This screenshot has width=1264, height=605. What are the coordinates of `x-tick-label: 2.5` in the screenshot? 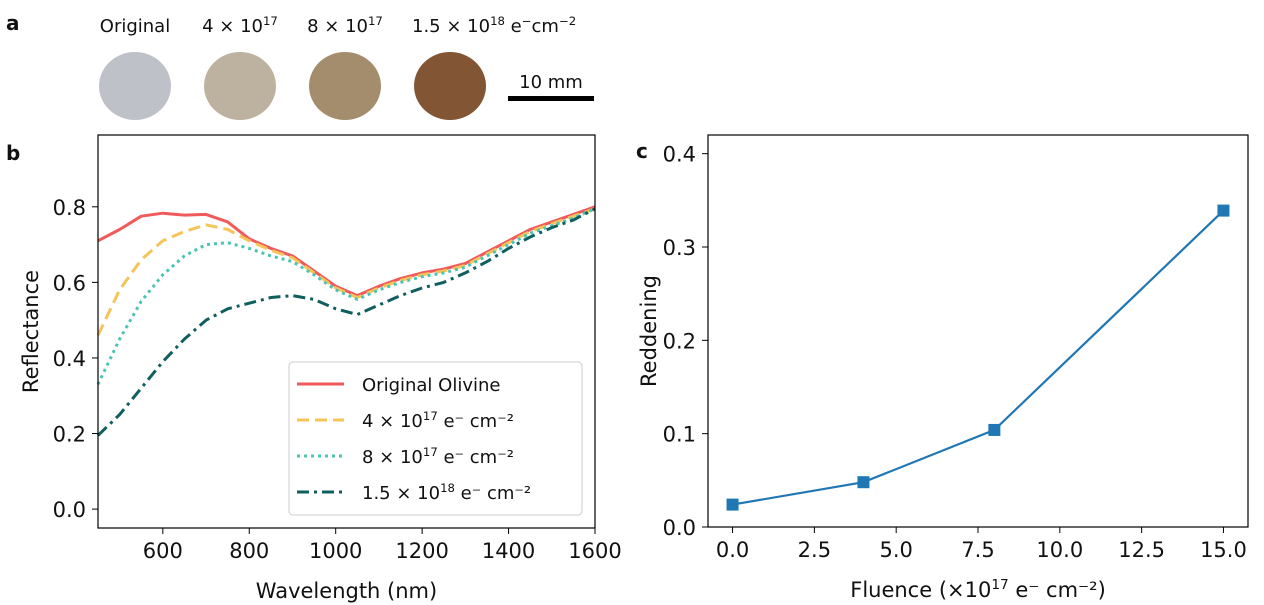 It's located at (814, 550).